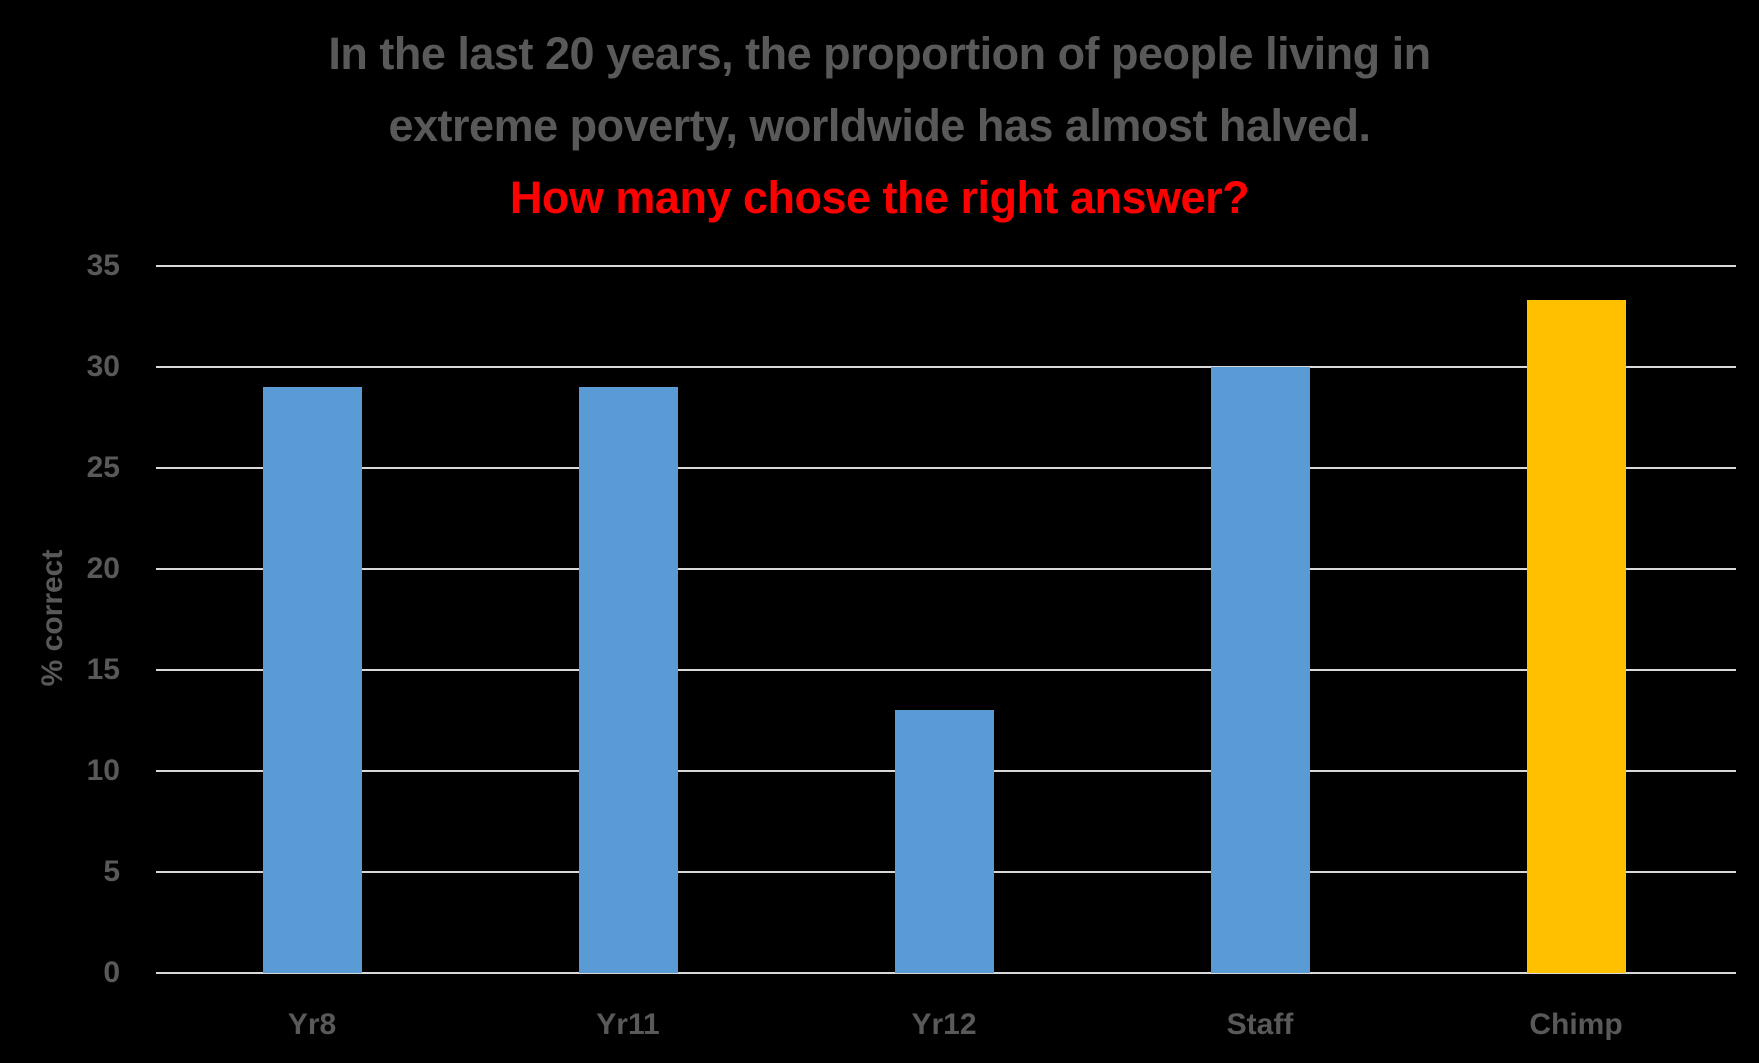 The height and width of the screenshot is (1063, 1759). What do you see at coordinates (111, 871) in the screenshot?
I see `y-tick-label: 5` at bounding box center [111, 871].